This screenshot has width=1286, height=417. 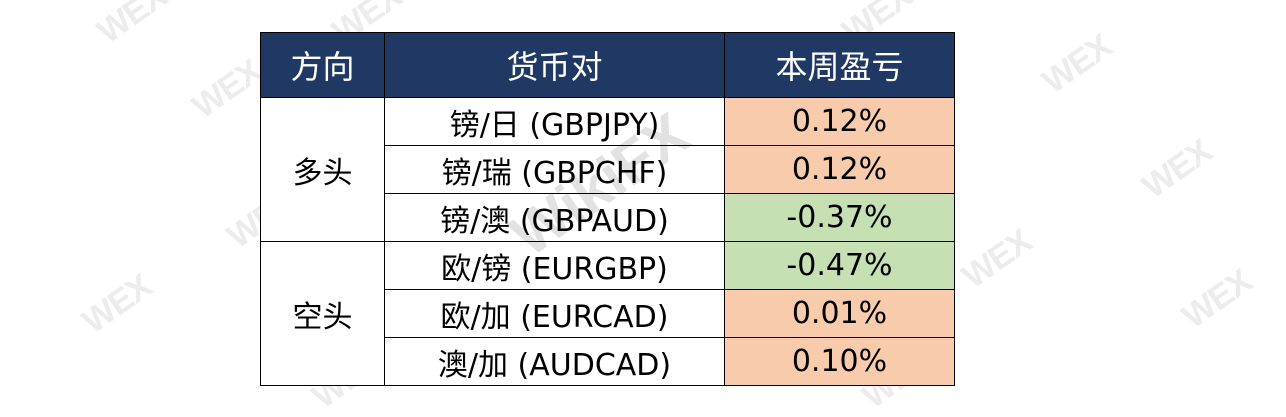 What do you see at coordinates (839, 65) in the screenshot?
I see `header-pnl: 本周盈亏` at bounding box center [839, 65].